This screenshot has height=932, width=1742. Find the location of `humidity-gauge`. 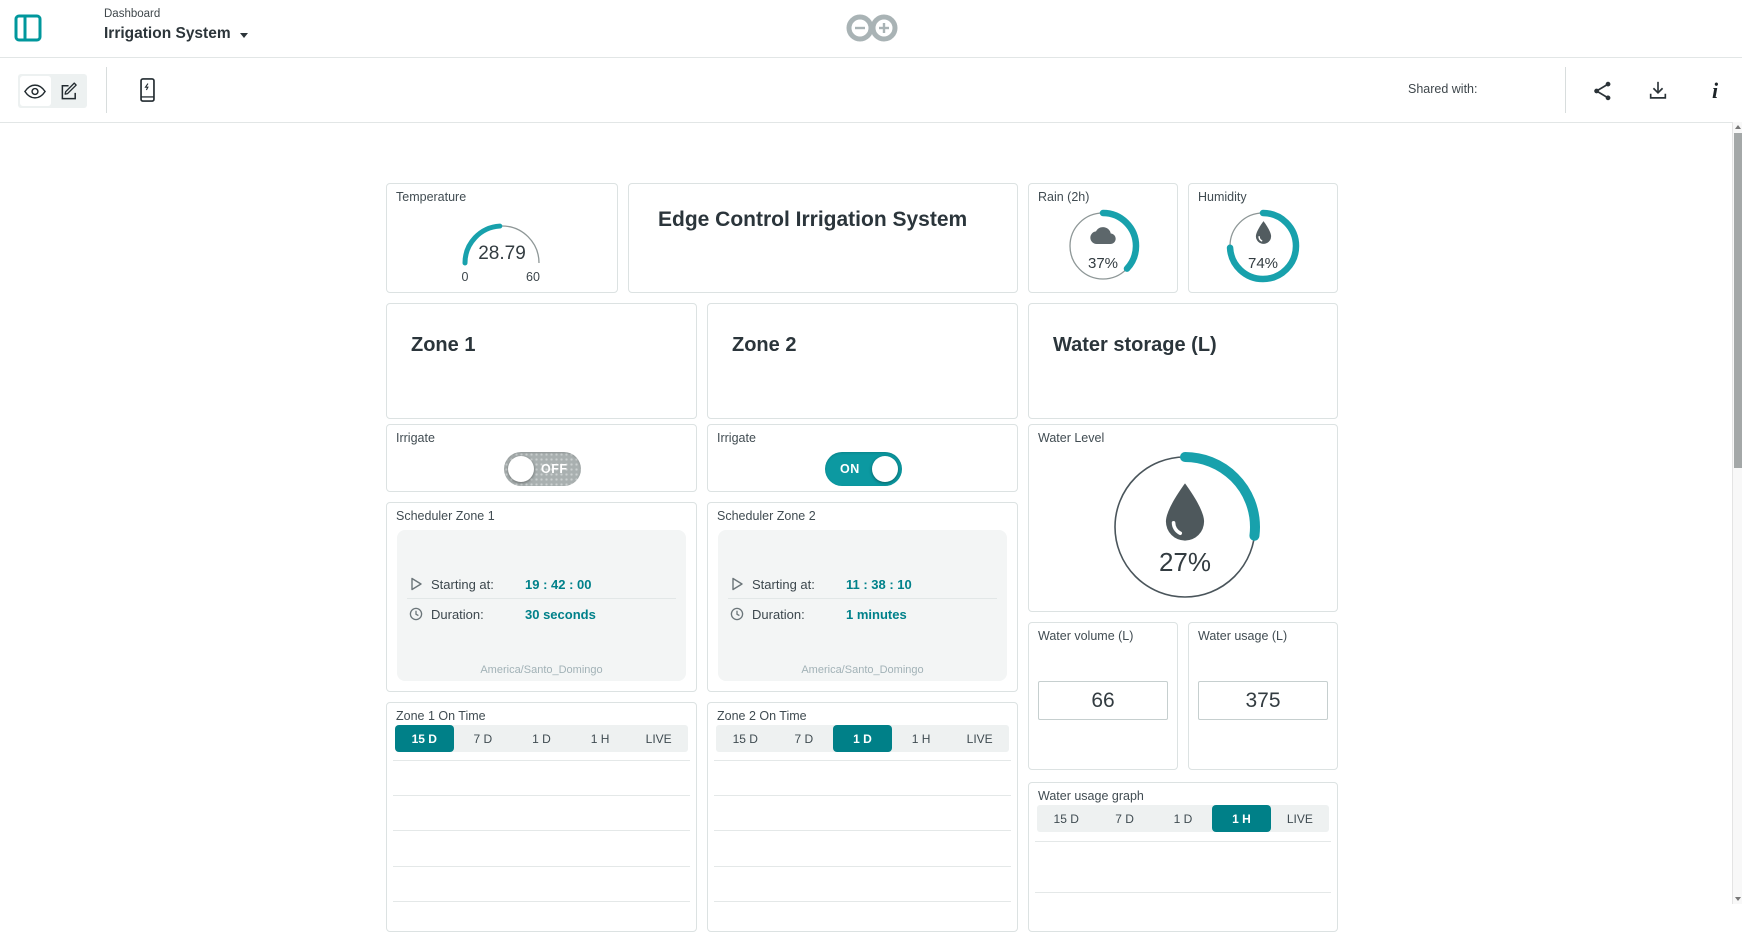

humidity-gauge is located at coordinates (1263, 246).